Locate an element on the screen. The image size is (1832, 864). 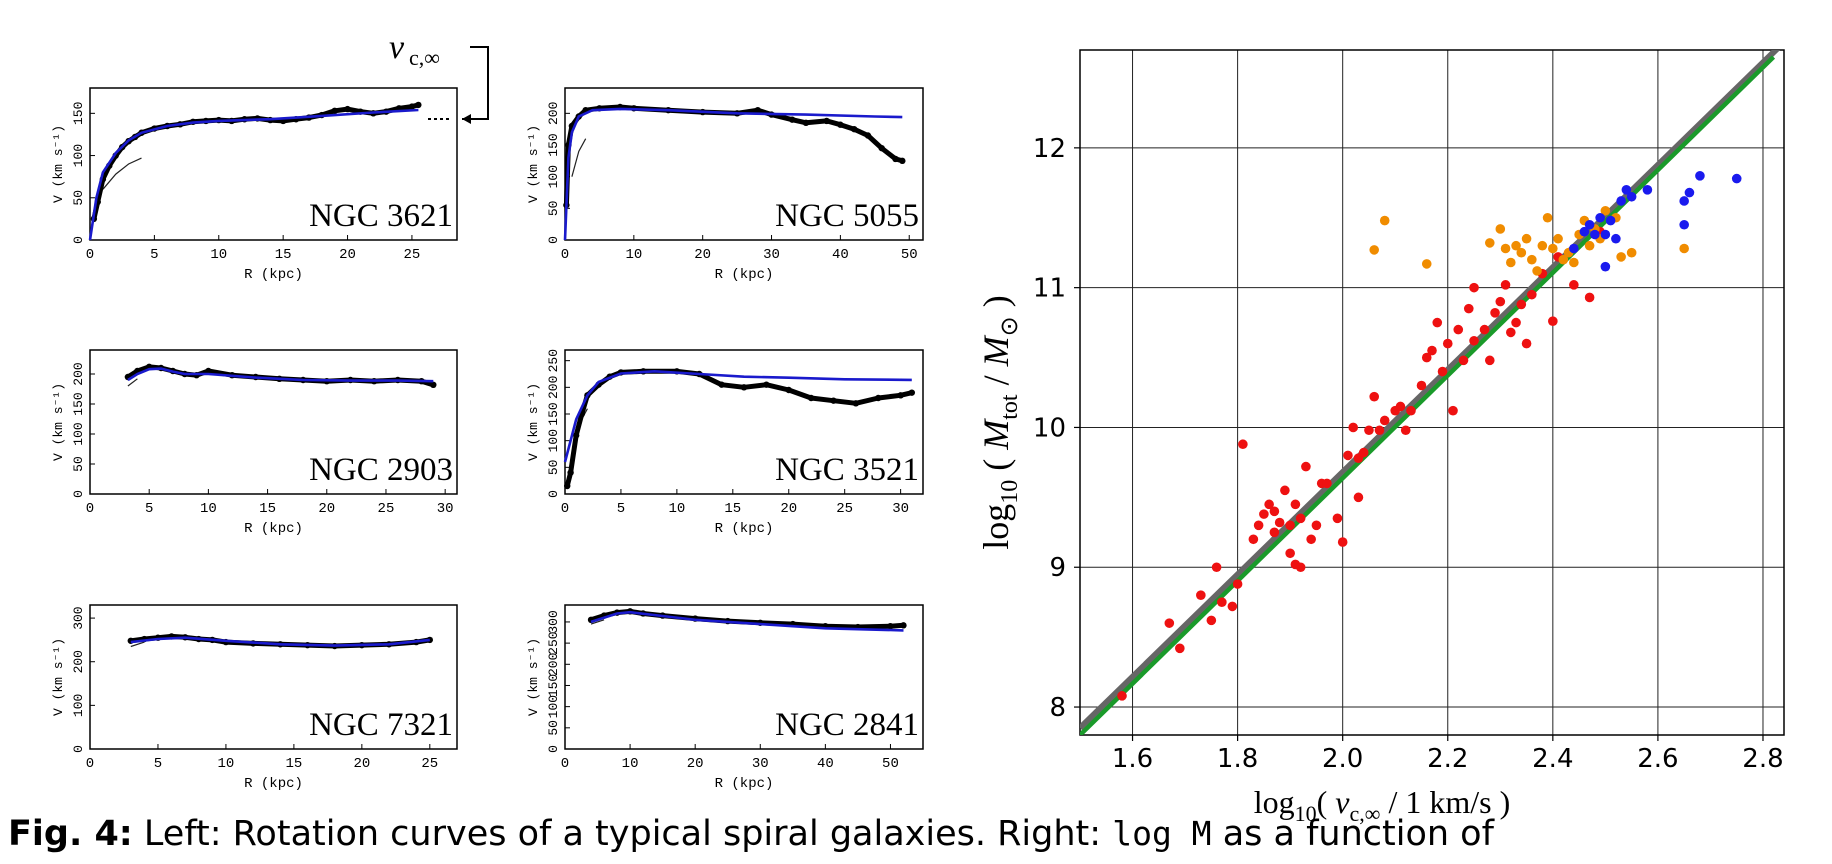
y-tick-label: 50 is located at coordinates (78, 198).